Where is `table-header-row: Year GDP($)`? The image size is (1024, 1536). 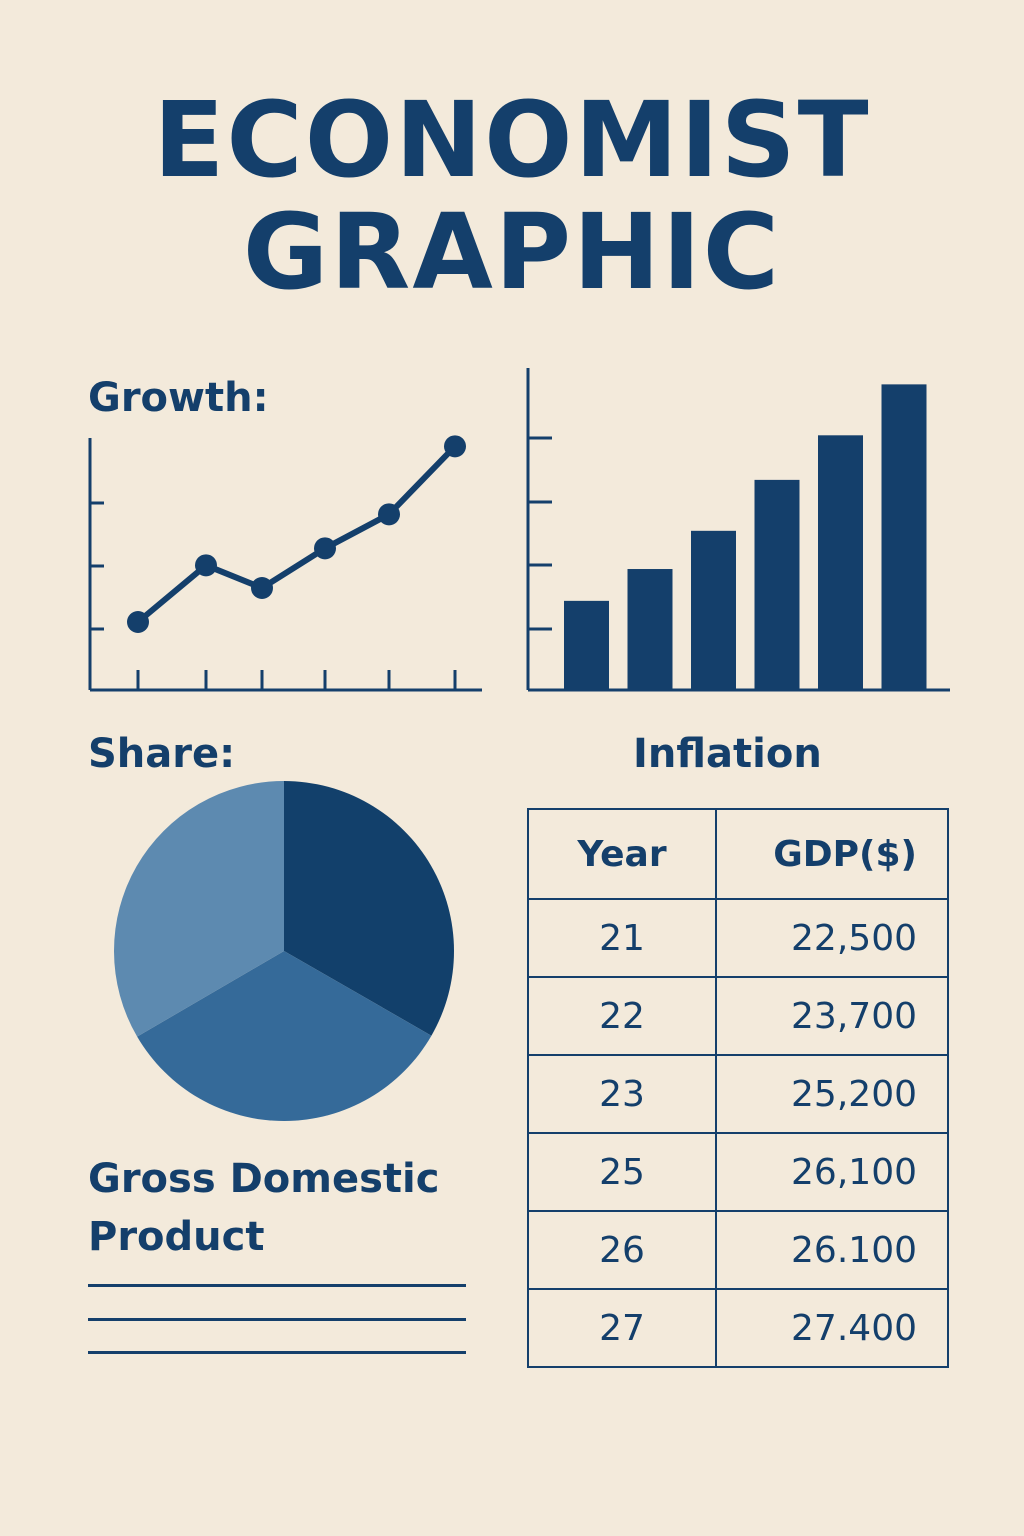 table-header-row: Year GDP($) is located at coordinates (738, 854).